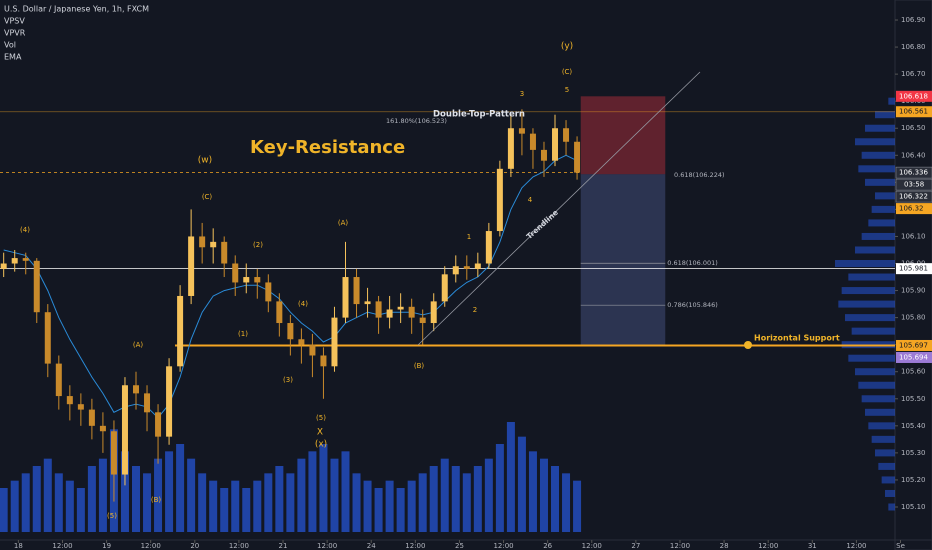 This screenshot has height=550, width=932. Describe the element at coordinates (913, 291) in the screenshot. I see `y-tick-label: 105.90` at that location.